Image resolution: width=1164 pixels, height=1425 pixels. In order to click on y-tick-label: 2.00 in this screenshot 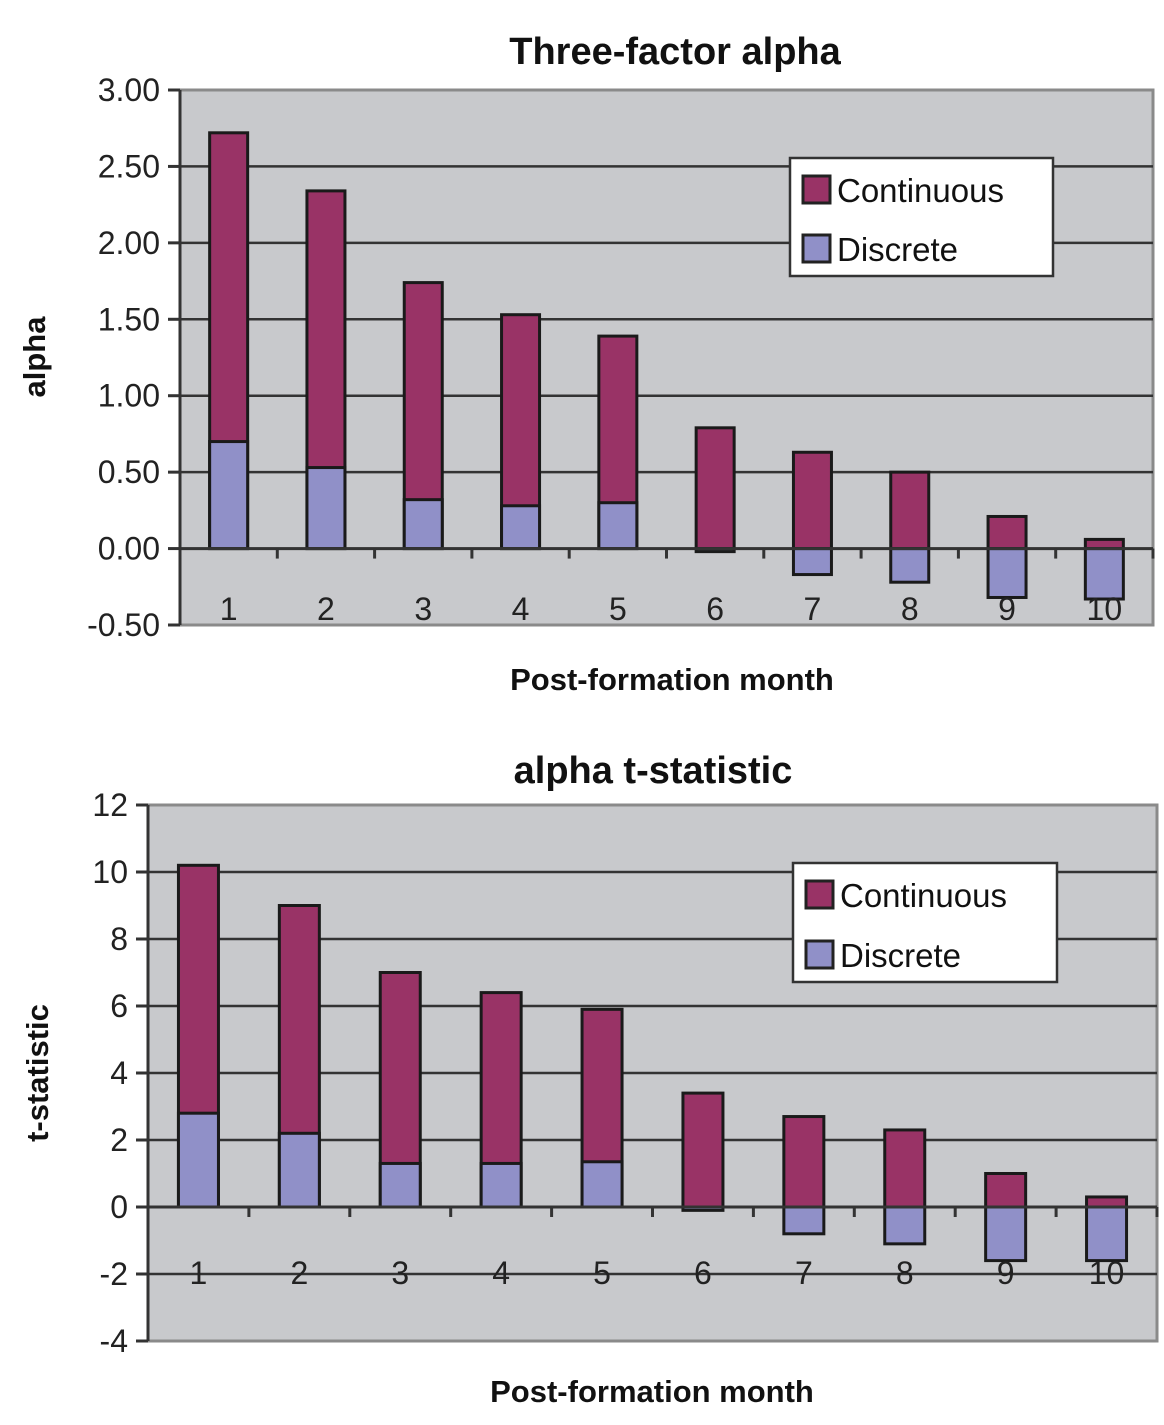, I will do `click(129, 243)`.